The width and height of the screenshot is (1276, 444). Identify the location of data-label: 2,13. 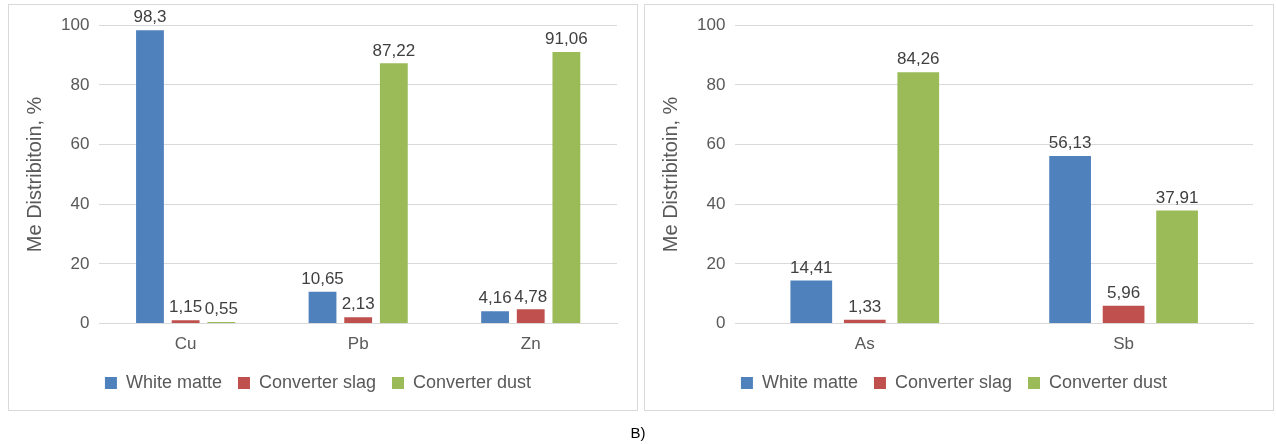
(358, 304).